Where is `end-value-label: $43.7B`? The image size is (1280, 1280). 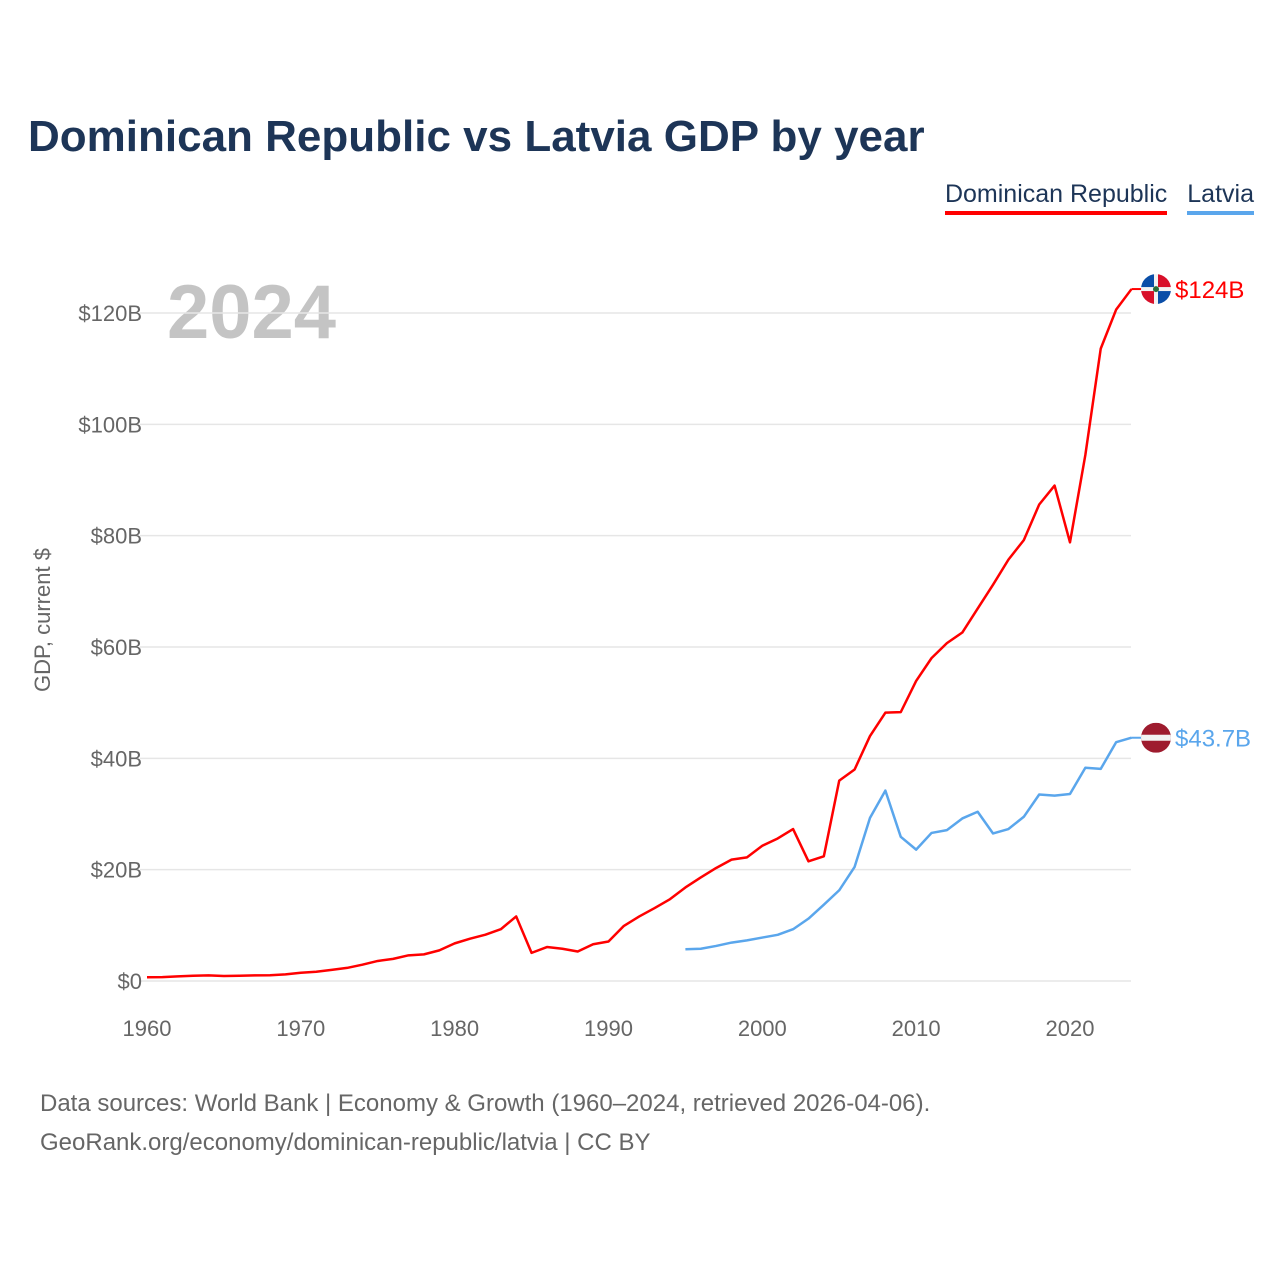 end-value-label: $43.7B is located at coordinates (1213, 739).